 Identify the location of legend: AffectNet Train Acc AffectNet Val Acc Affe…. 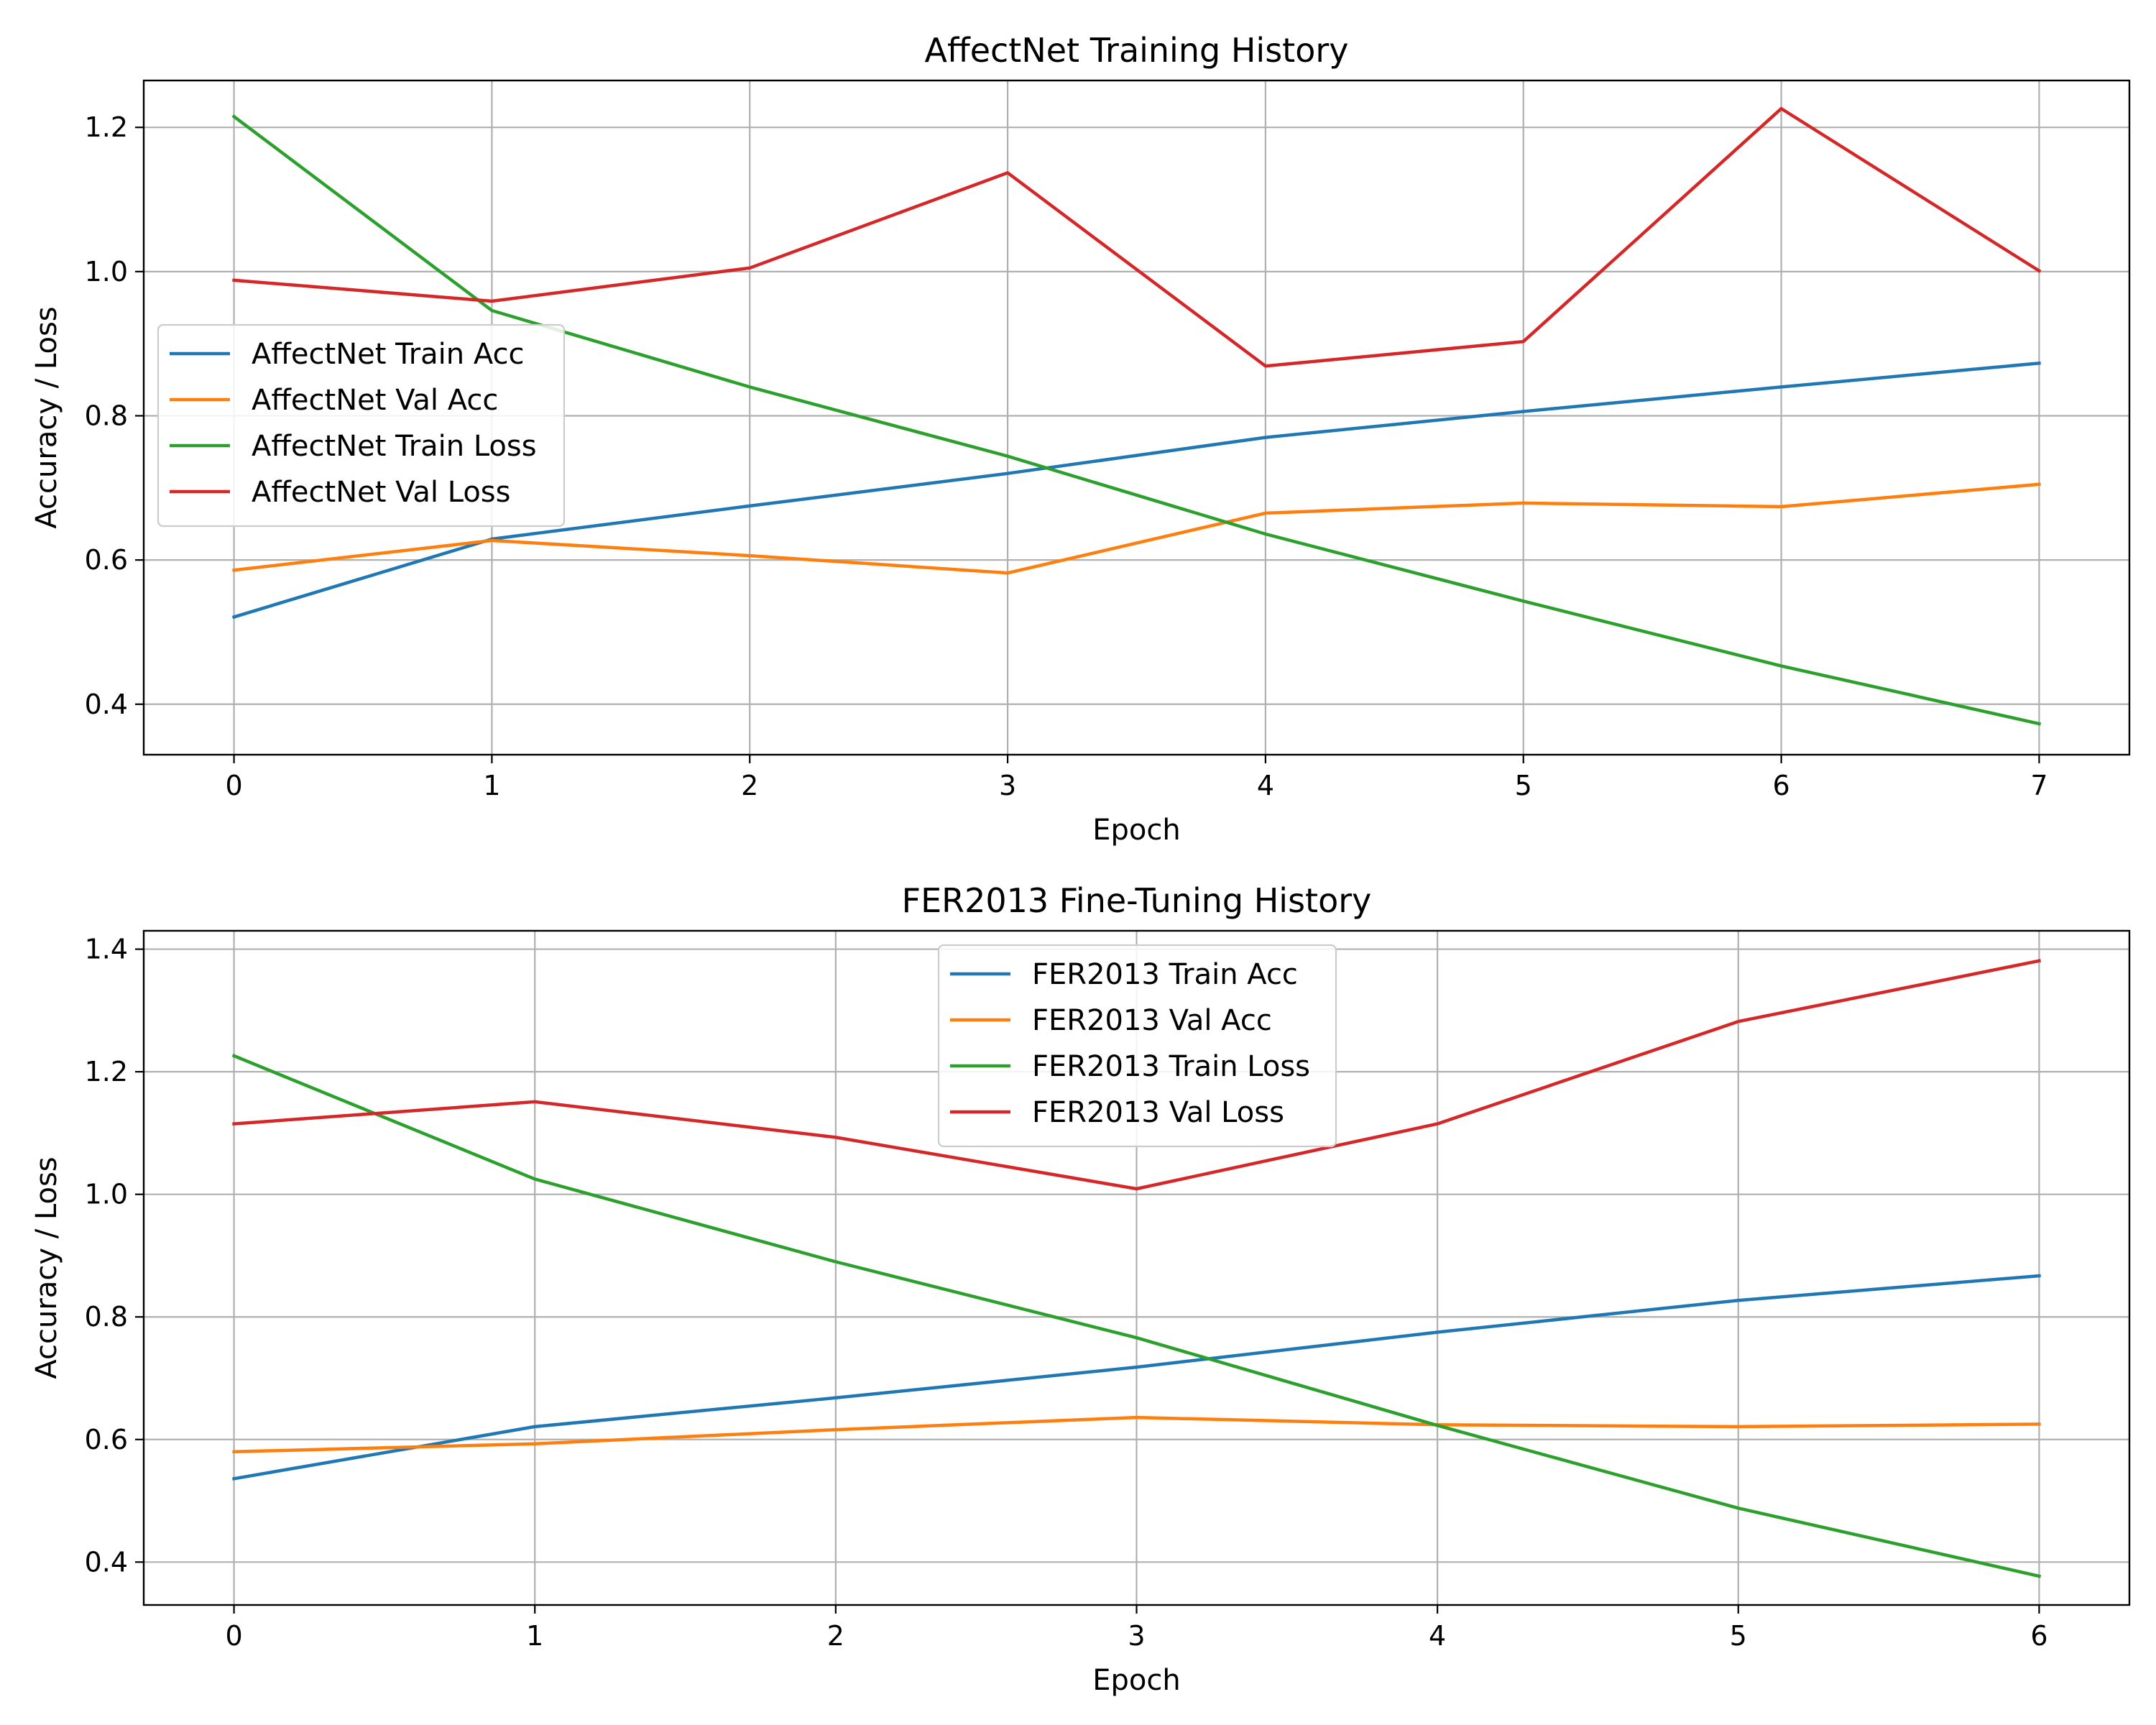
(361, 425).